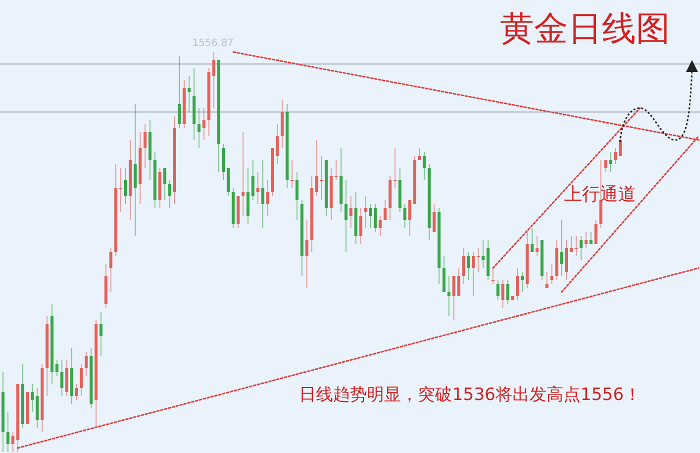 Image resolution: width=700 pixels, height=453 pixels. I want to click on chart-title: 黄金日线图, so click(585, 29).